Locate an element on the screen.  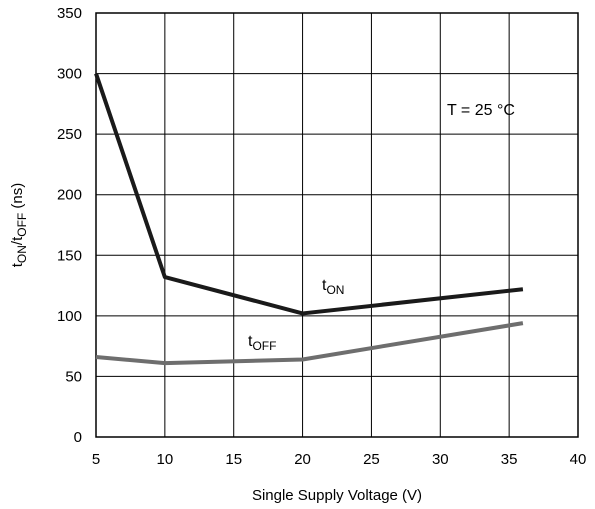
x-tick-label: 10 is located at coordinates (165, 459).